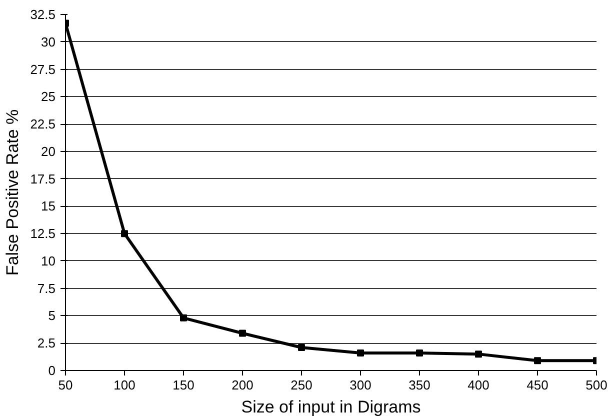 The width and height of the screenshot is (614, 419). What do you see at coordinates (301, 385) in the screenshot?
I see `x-tick-label: 250` at bounding box center [301, 385].